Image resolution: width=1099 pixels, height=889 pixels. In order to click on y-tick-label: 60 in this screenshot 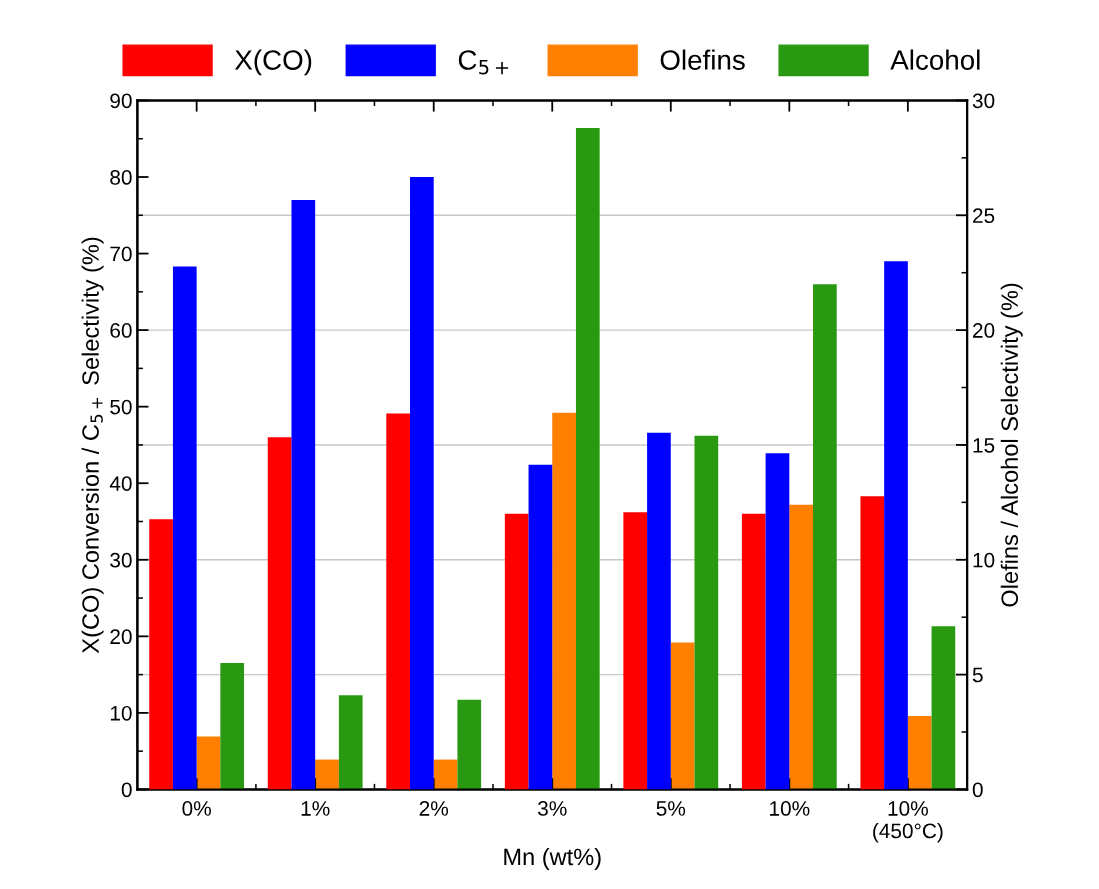, I will do `click(121, 330)`.